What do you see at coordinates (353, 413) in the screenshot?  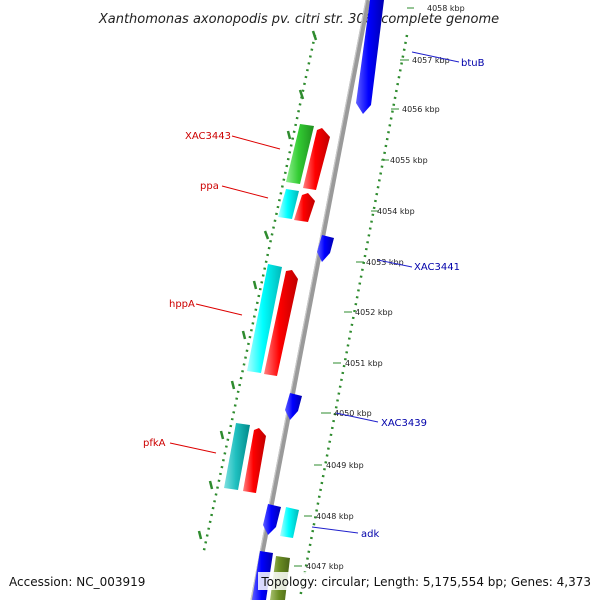 I see `tick-label: 4050 kbp` at bounding box center [353, 413].